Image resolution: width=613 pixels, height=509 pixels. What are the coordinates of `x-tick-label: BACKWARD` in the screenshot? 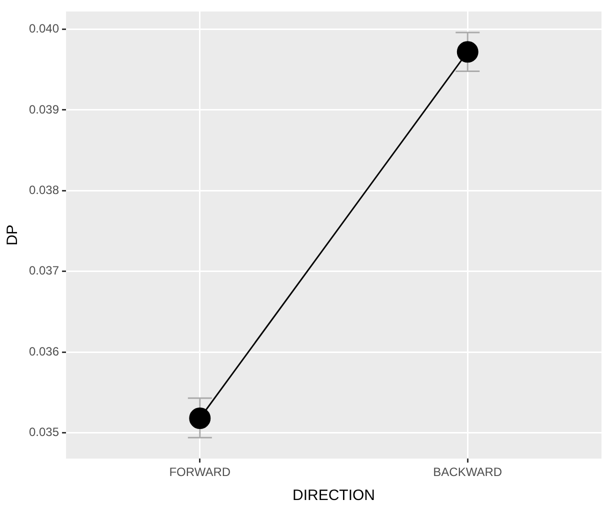 It's located at (467, 472).